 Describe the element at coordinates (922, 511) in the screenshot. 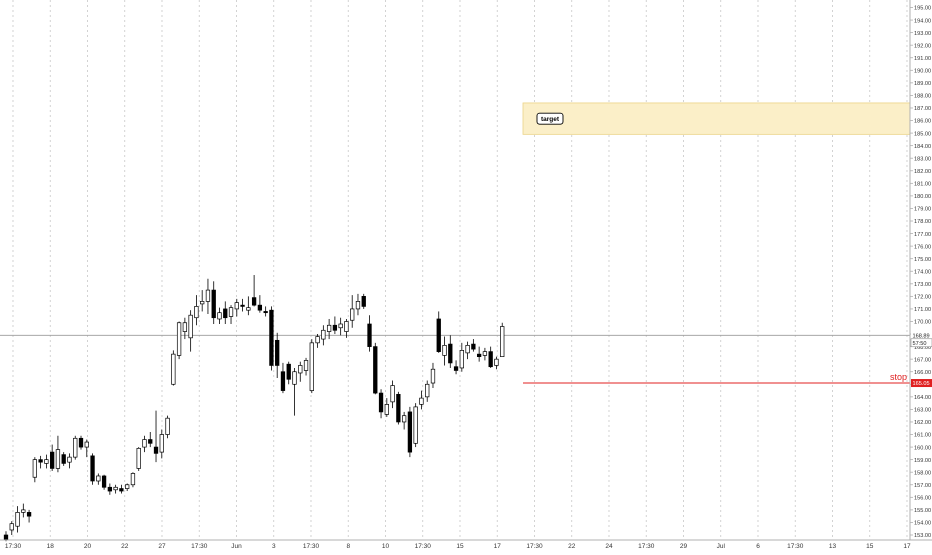

I see `price-tick-label: 155.00` at that location.